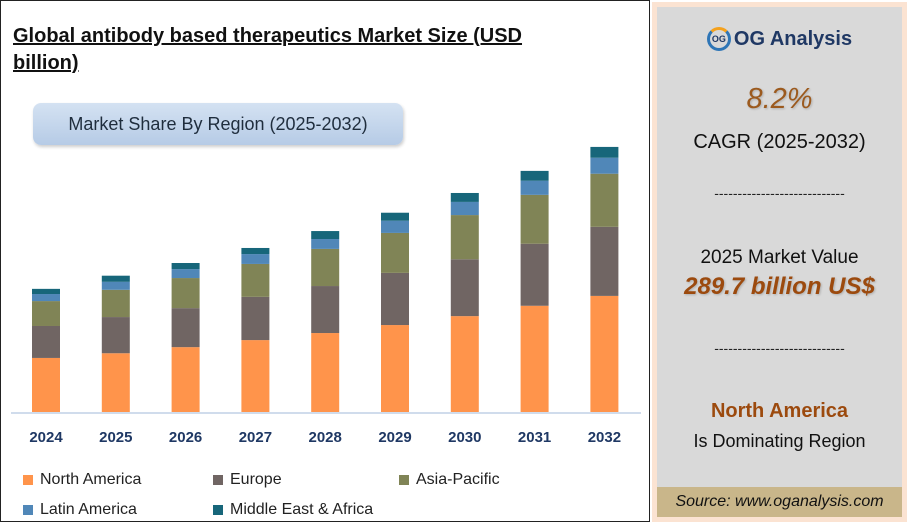 The height and width of the screenshot is (524, 909). I want to click on dominating-label: Is Dominating Region, so click(779, 441).